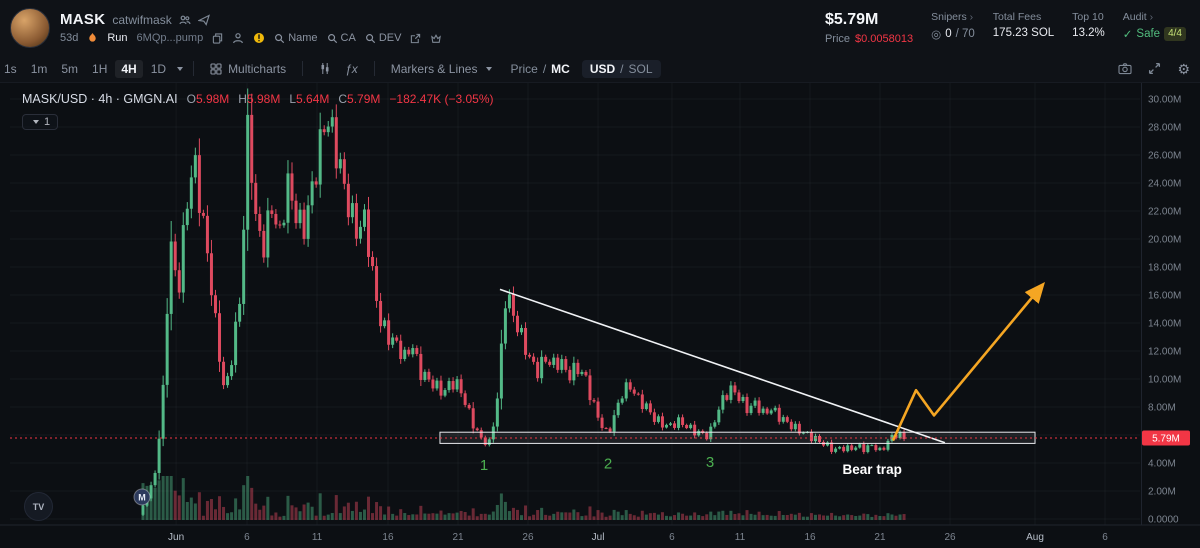 The image size is (1200, 548). What do you see at coordinates (851, 19) in the screenshot?
I see `market-cap-value: $5.79M` at bounding box center [851, 19].